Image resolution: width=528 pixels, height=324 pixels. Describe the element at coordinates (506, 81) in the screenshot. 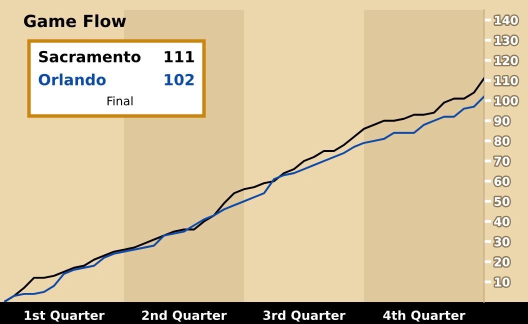

I see `y-tick-label: 110` at that location.